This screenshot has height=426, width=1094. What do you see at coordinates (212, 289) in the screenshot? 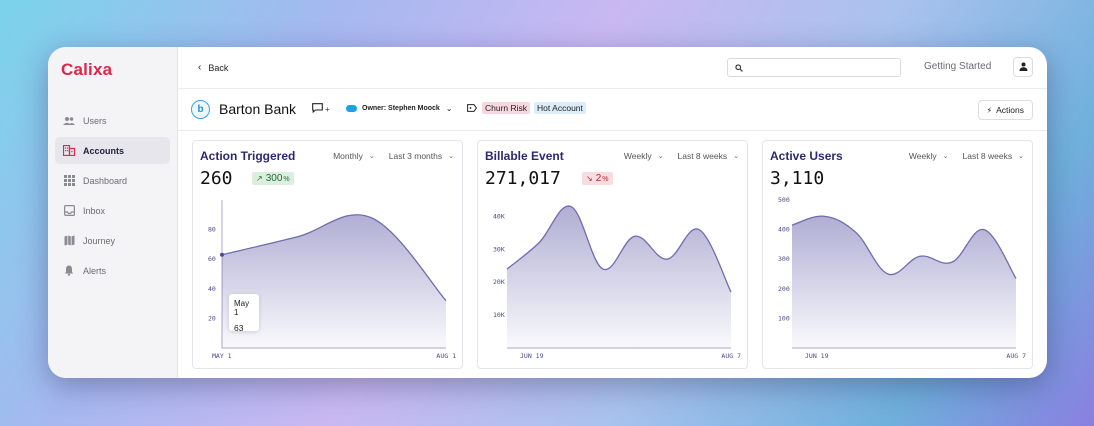
I see `y-tick-label: 40` at bounding box center [212, 289].